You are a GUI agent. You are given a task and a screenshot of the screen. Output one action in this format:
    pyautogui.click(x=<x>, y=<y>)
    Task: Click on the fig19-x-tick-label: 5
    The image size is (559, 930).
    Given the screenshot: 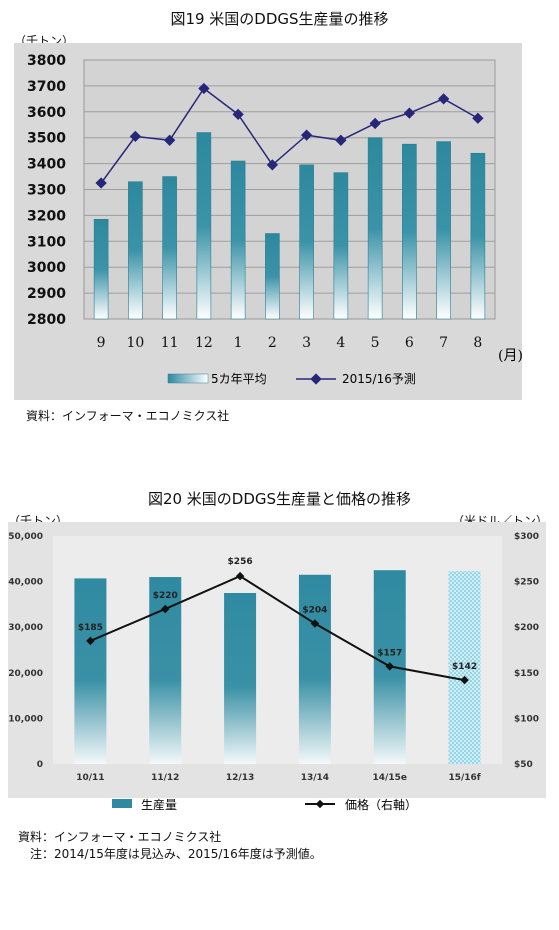 What is the action you would take?
    pyautogui.click(x=375, y=343)
    